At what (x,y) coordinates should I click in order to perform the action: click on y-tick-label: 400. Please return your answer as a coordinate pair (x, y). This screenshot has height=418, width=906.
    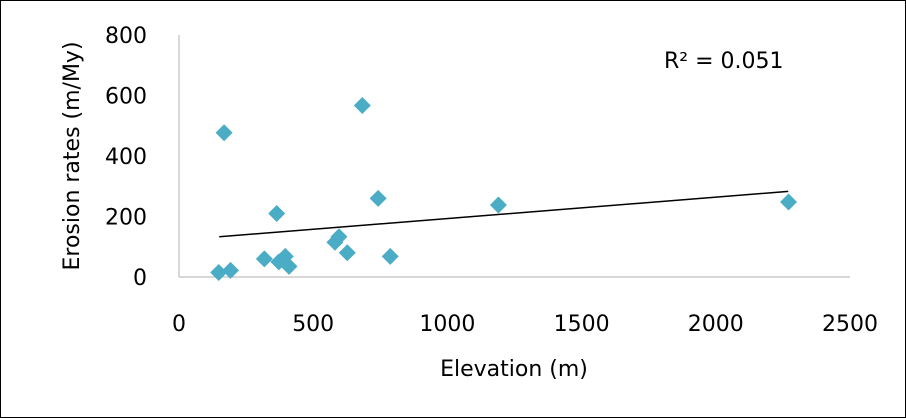
    Looking at the image, I should click on (126, 157).